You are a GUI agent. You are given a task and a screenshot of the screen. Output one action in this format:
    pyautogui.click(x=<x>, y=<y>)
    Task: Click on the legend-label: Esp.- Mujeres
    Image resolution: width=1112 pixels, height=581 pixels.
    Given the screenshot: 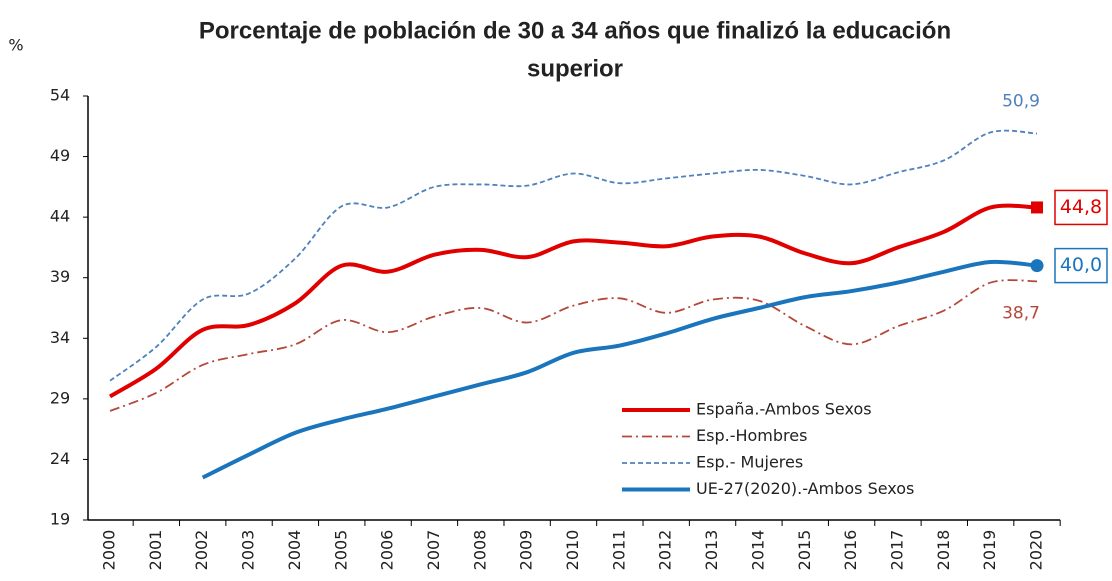 What is the action you would take?
    pyautogui.click(x=749, y=462)
    